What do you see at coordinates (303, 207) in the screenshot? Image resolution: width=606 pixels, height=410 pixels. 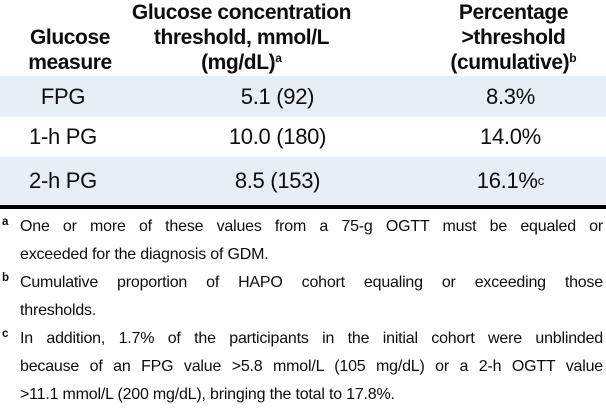 I see `table-bottom-rule` at bounding box center [303, 207].